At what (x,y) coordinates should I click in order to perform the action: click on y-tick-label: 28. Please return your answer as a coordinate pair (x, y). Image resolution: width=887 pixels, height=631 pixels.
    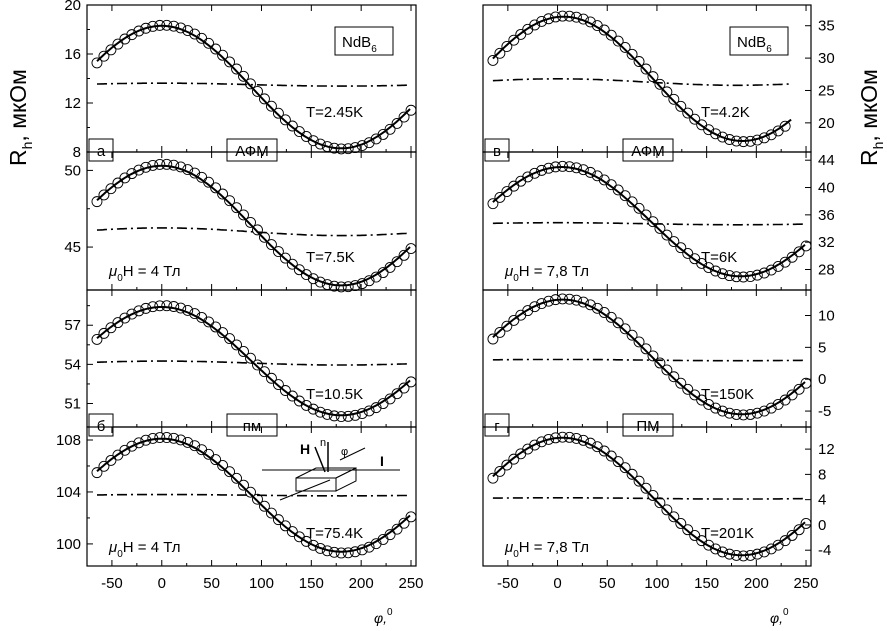
    Looking at the image, I should click on (826, 270).